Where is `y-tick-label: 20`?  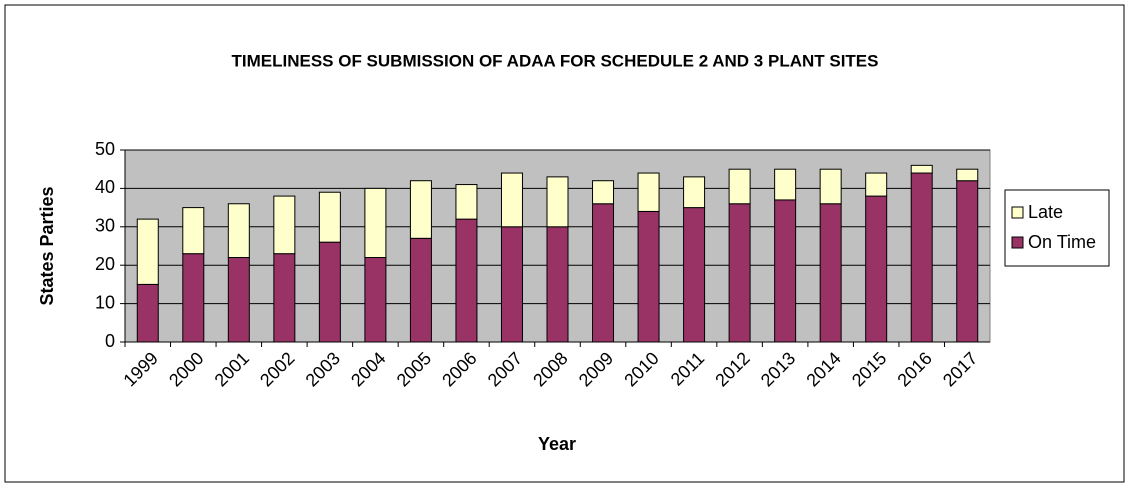
y-tick-label: 20 is located at coordinates (105, 264).